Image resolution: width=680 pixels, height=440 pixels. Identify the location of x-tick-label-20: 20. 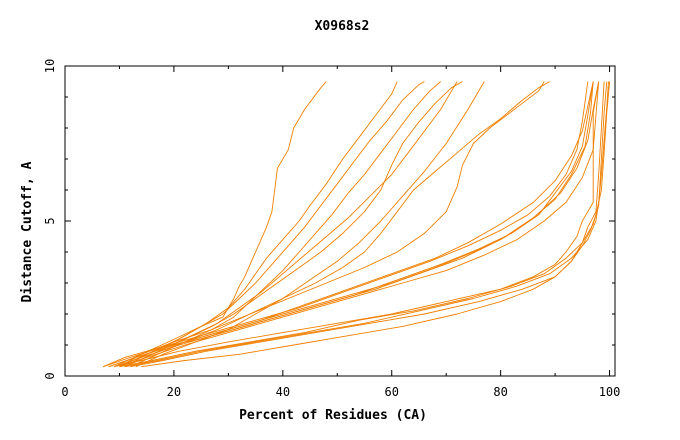
(174, 392).